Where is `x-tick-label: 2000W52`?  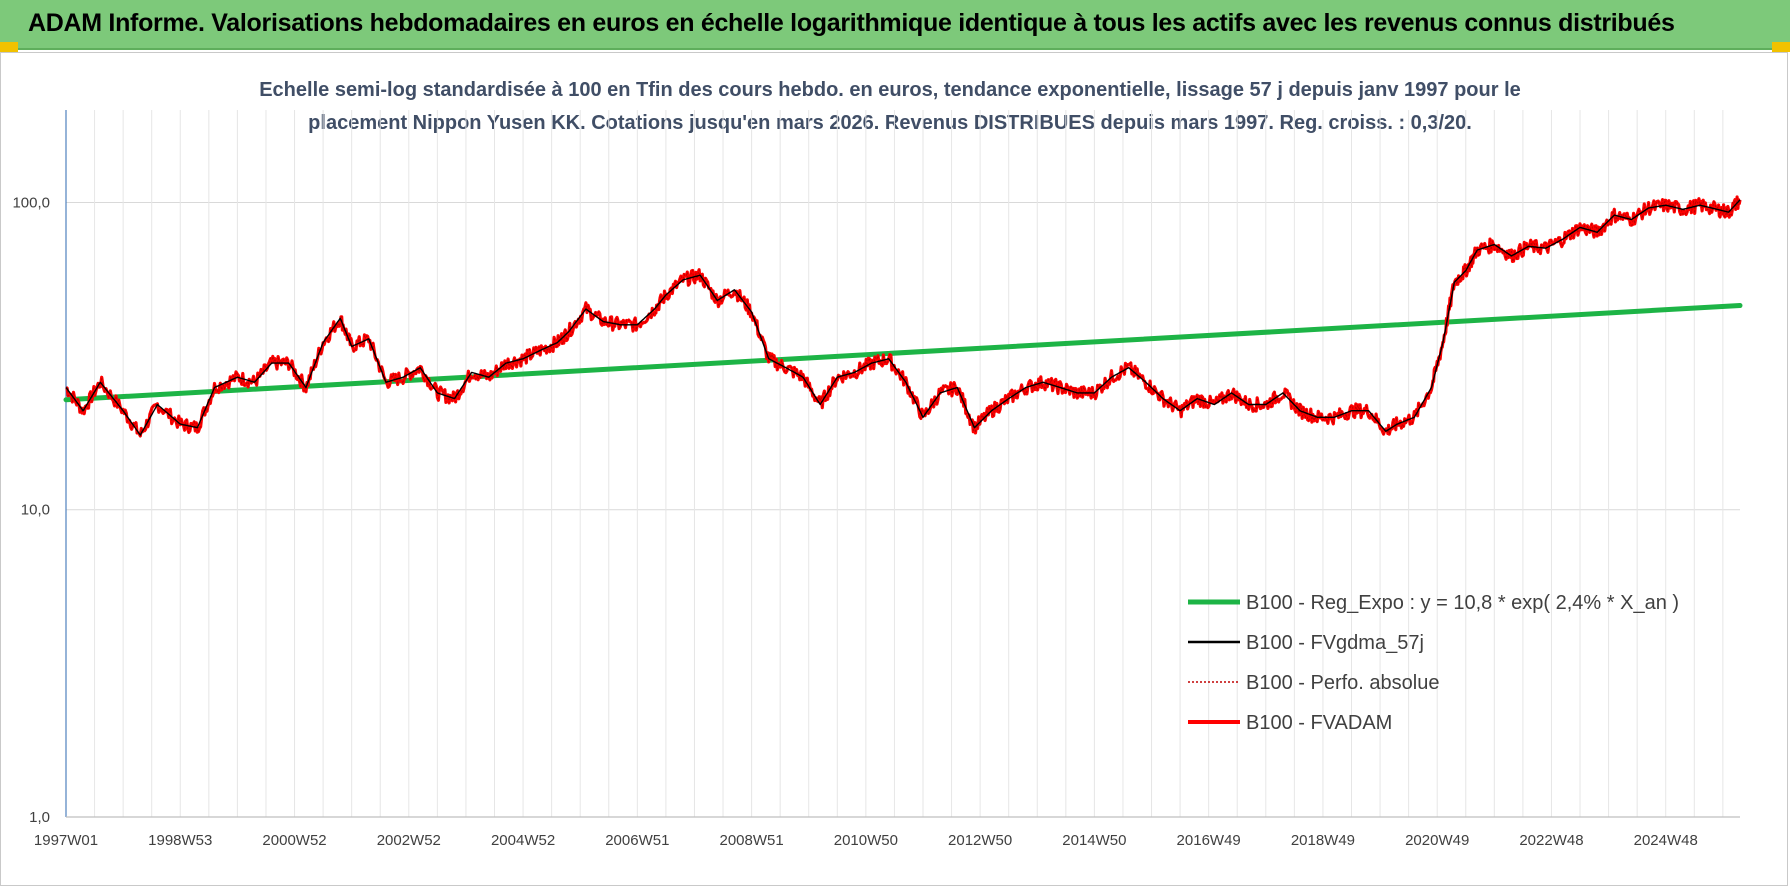
x-tick-label: 2000W52 is located at coordinates (294, 840).